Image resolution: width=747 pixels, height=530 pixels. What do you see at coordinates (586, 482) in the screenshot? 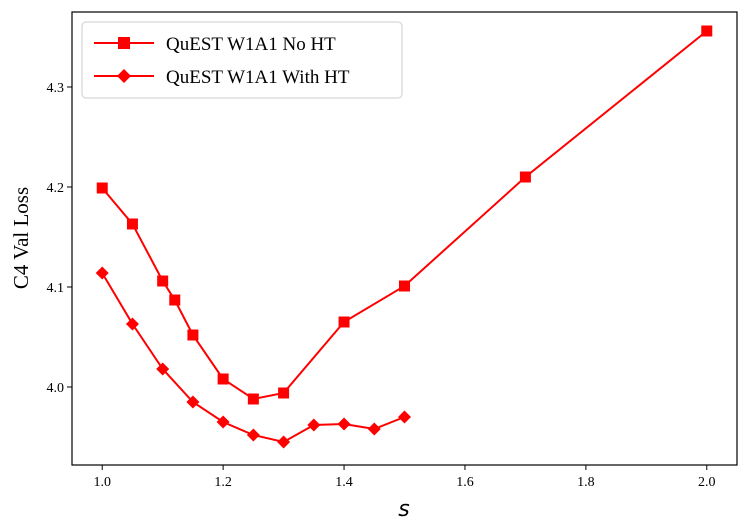
I see `x-tick-label: 1.8` at bounding box center [586, 482].